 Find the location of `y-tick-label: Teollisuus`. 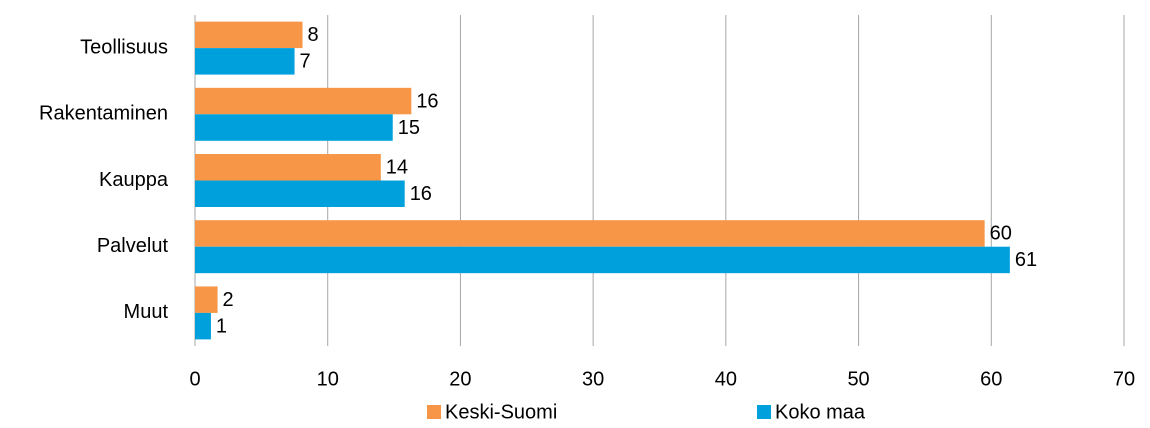

y-tick-label: Teollisuus is located at coordinates (124, 47).